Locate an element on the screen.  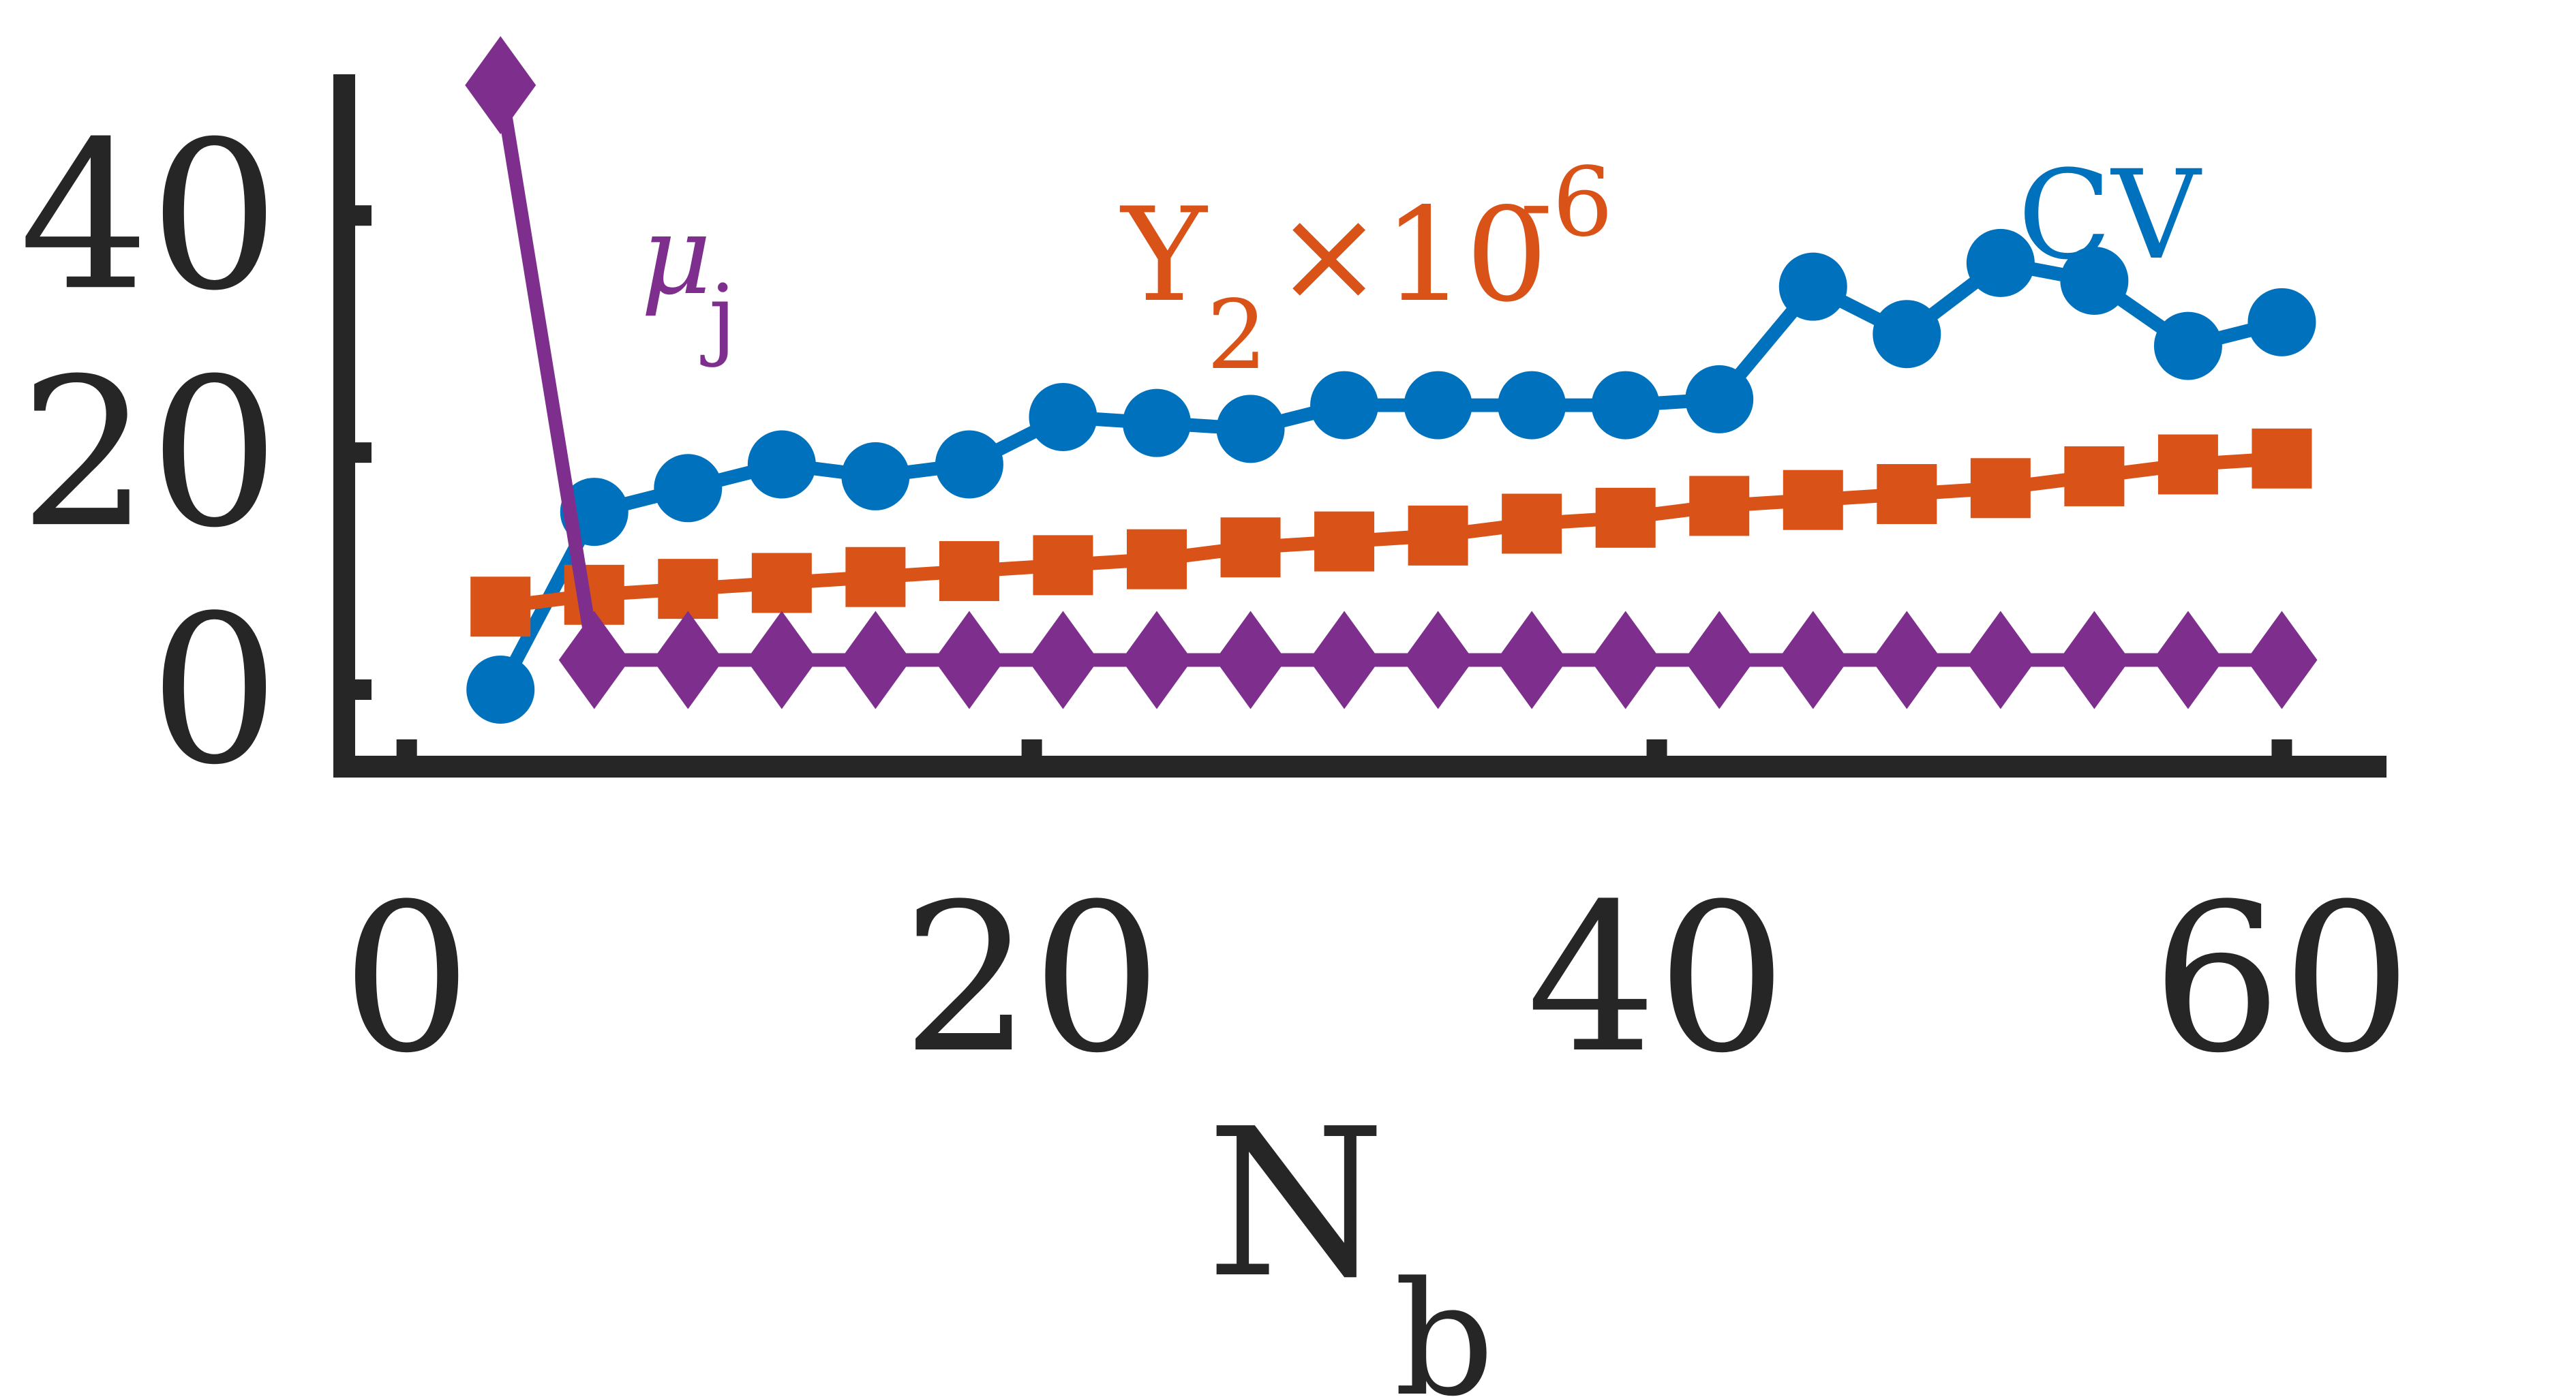
x-axis-label-subscript: b is located at coordinates (1444, 1323).